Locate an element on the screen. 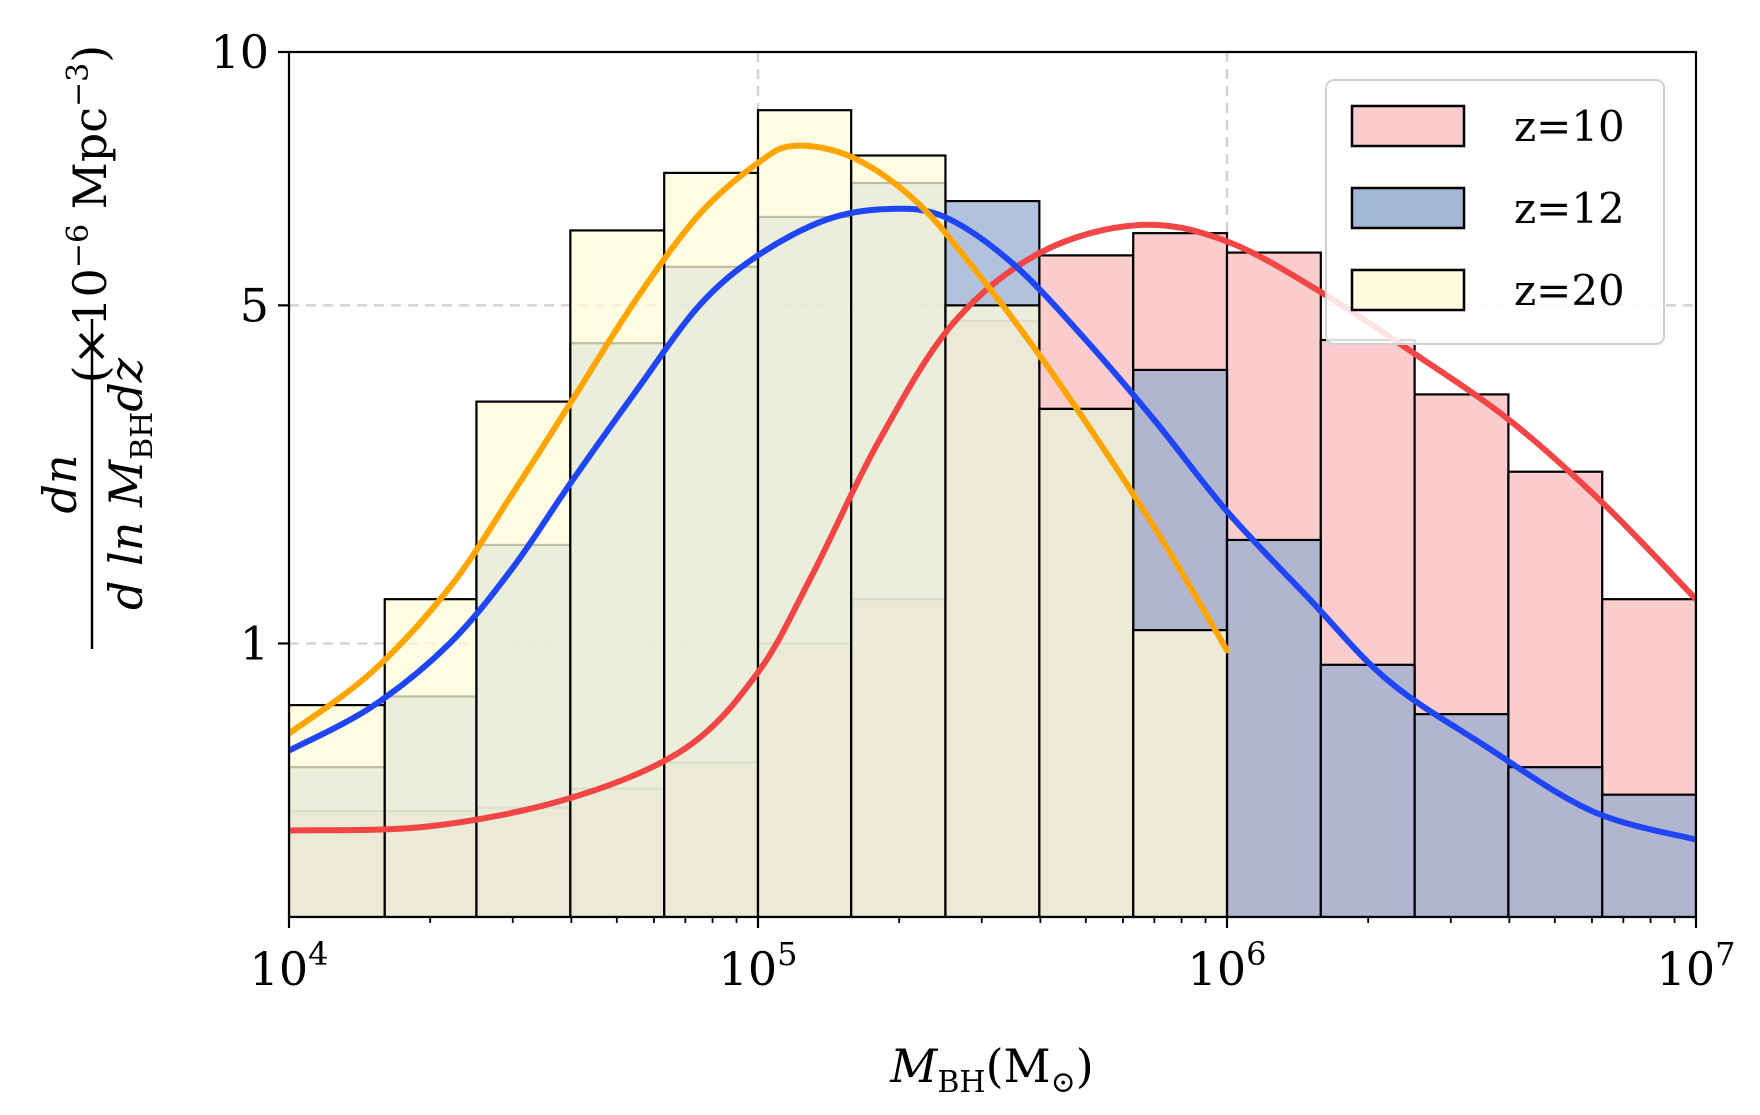 The width and height of the screenshot is (1760, 1115). legend-label-z=20: z=20 is located at coordinates (1569, 290).